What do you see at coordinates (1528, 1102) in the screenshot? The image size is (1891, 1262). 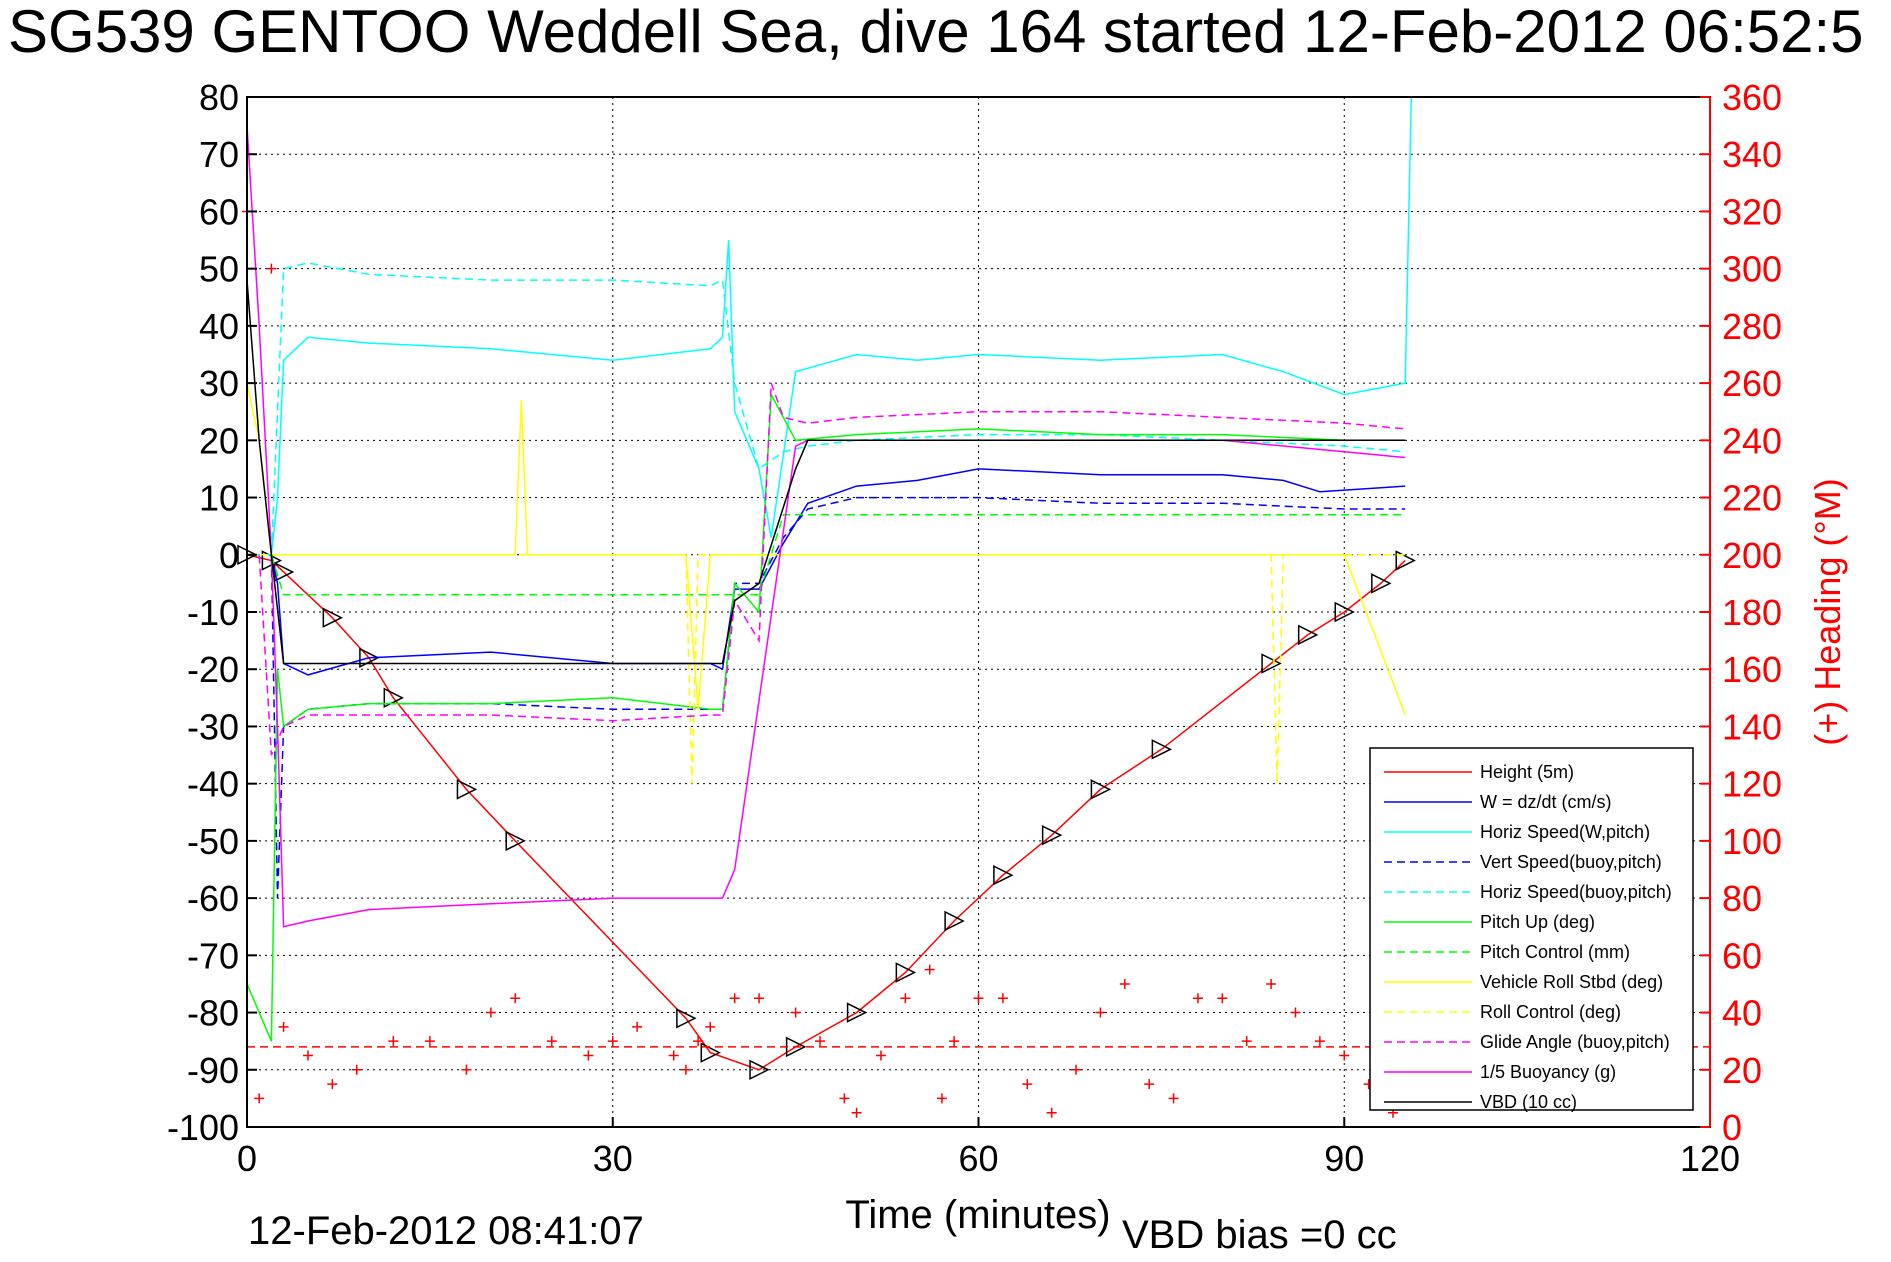 I see `legend-label-11: VBD (10 cc)` at bounding box center [1528, 1102].